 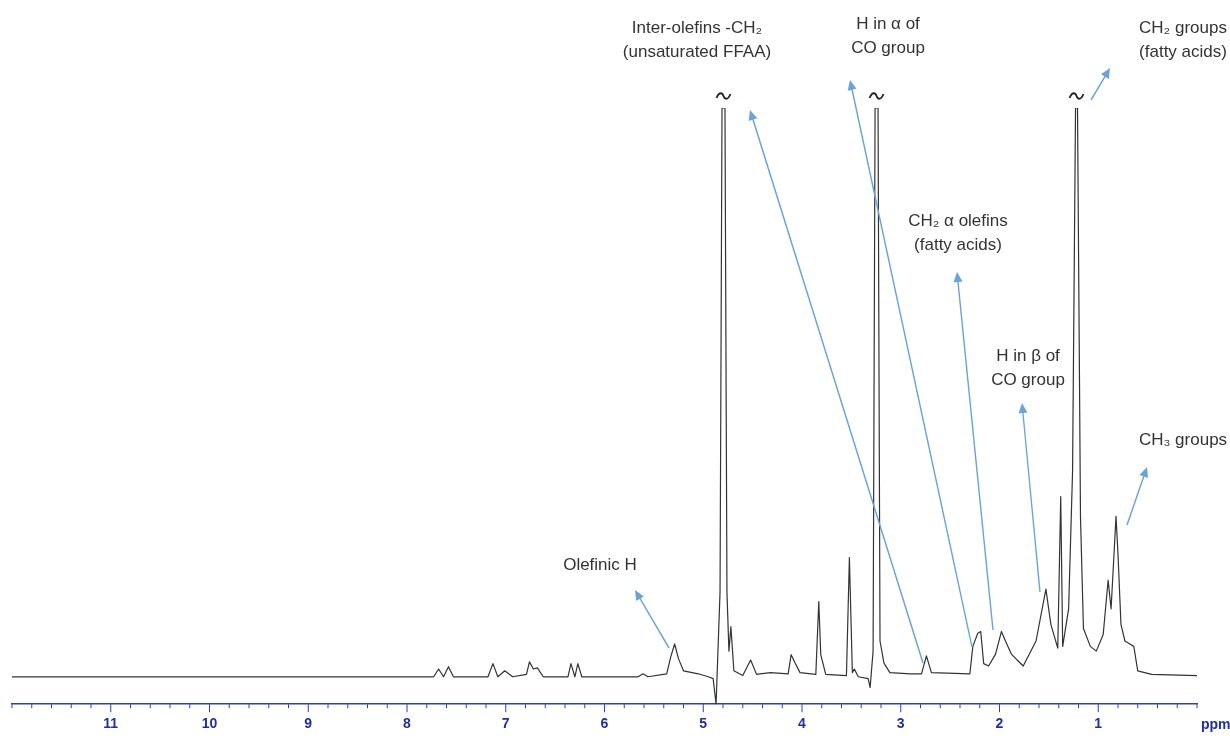 I want to click on x-tick-label: 4, so click(x=802, y=723).